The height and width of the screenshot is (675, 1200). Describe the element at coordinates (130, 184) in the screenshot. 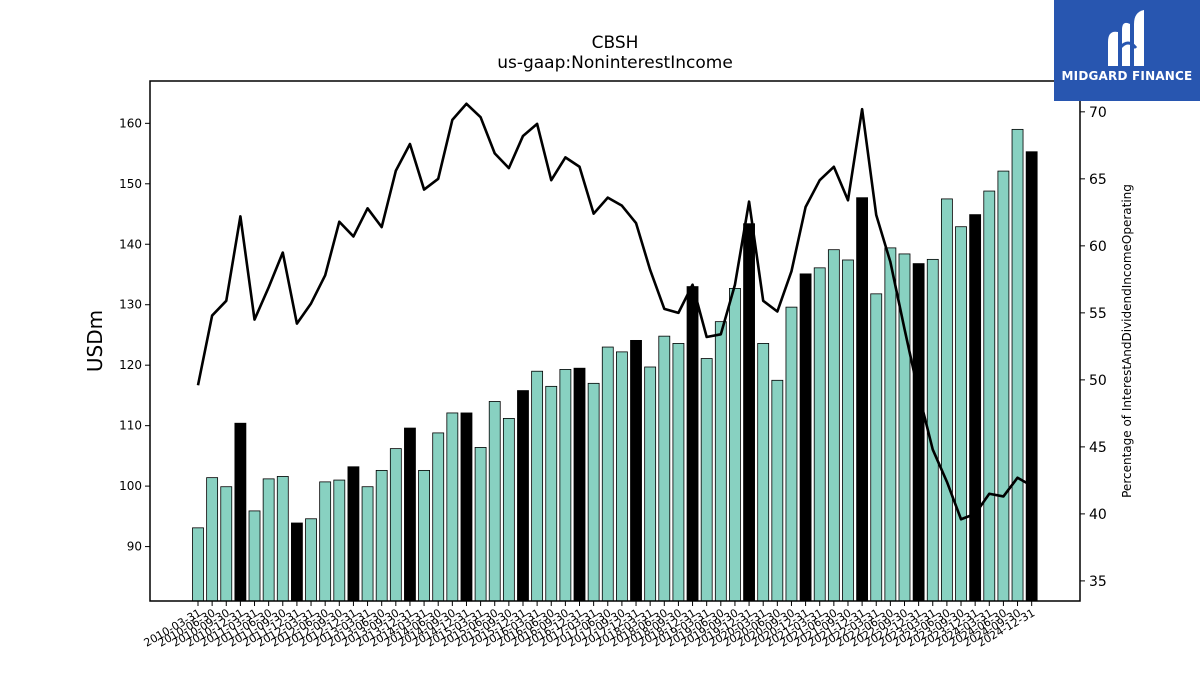

I see `y-tick-label: 150` at that location.